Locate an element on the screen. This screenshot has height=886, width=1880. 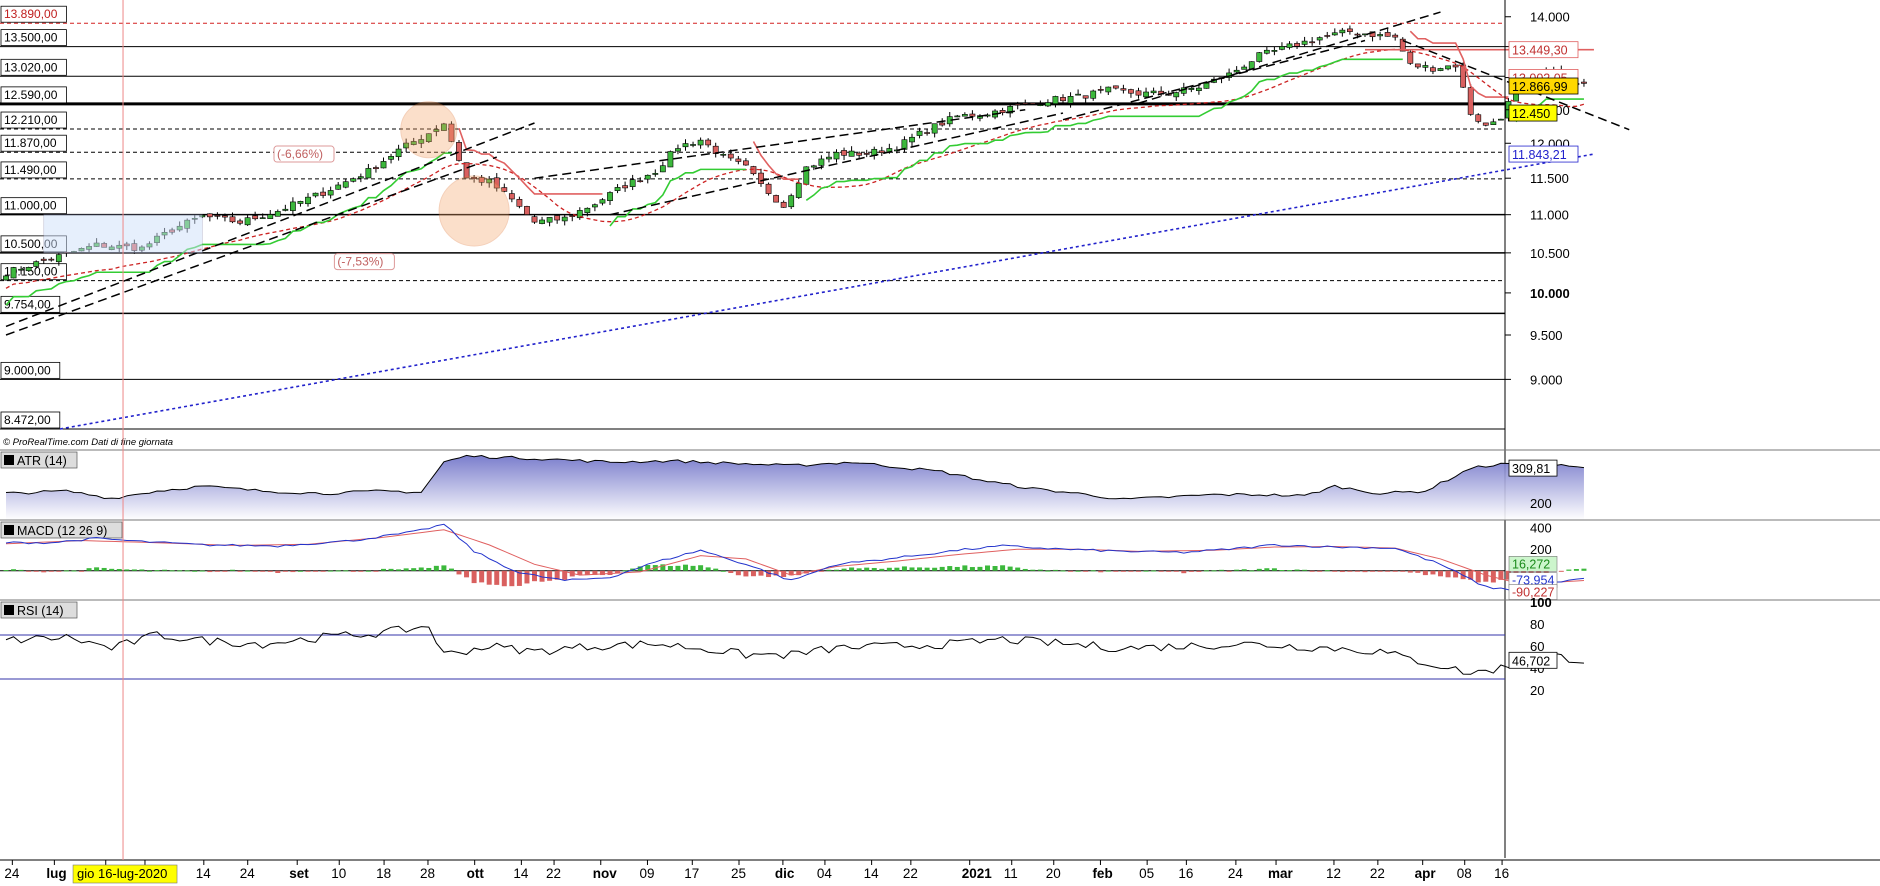
panel-title: MACD (12 26 9) is located at coordinates (61, 530).